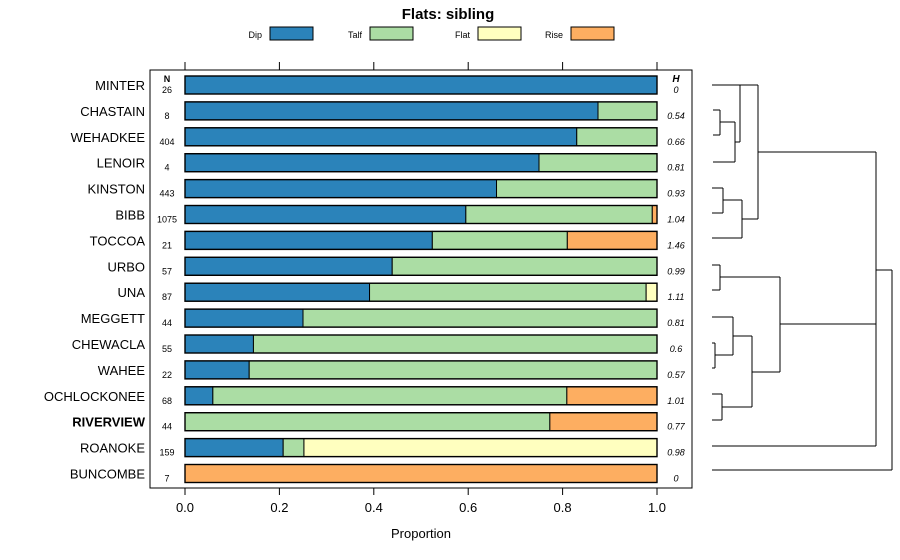 The image size is (900, 560). What do you see at coordinates (122, 370) in the screenshot?
I see `row-label: WAHEE` at bounding box center [122, 370].